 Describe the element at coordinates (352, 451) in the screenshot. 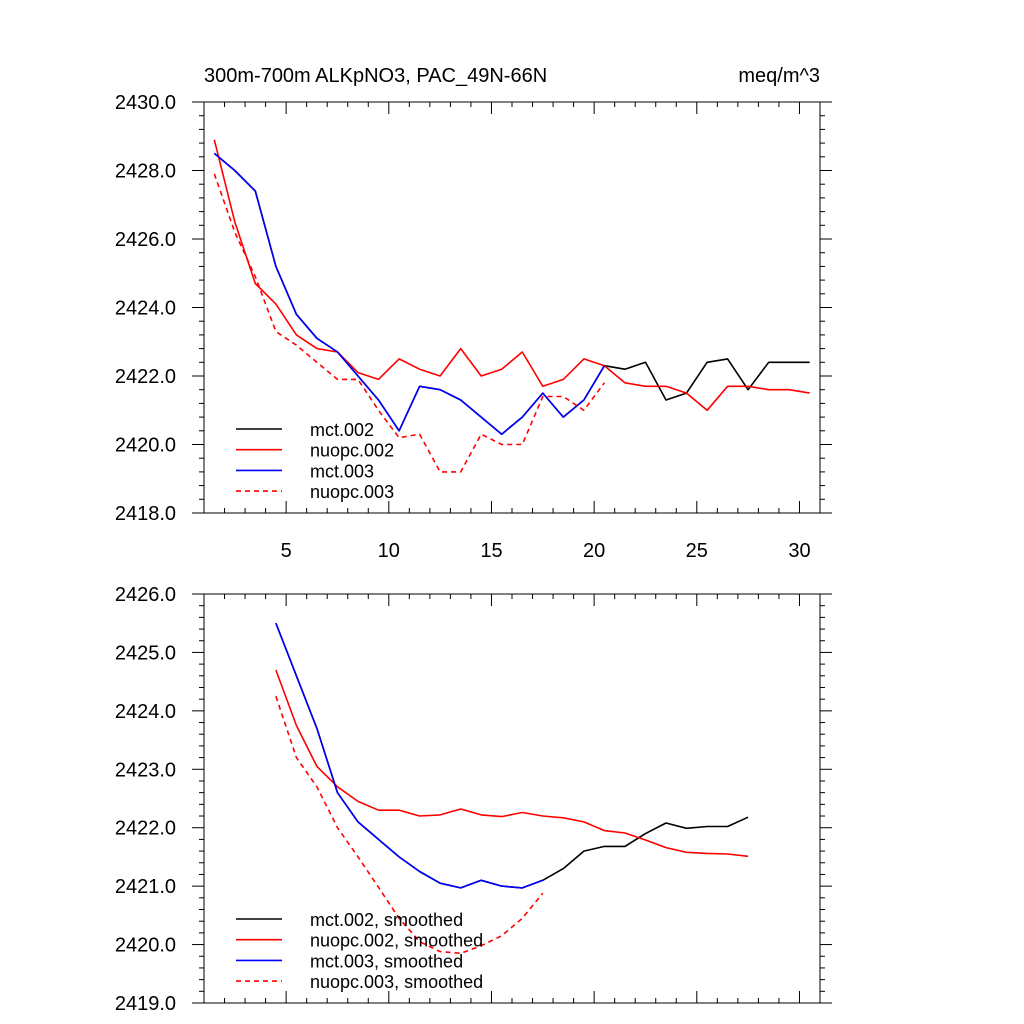

I see `legend-label: nuopc.002` at that location.